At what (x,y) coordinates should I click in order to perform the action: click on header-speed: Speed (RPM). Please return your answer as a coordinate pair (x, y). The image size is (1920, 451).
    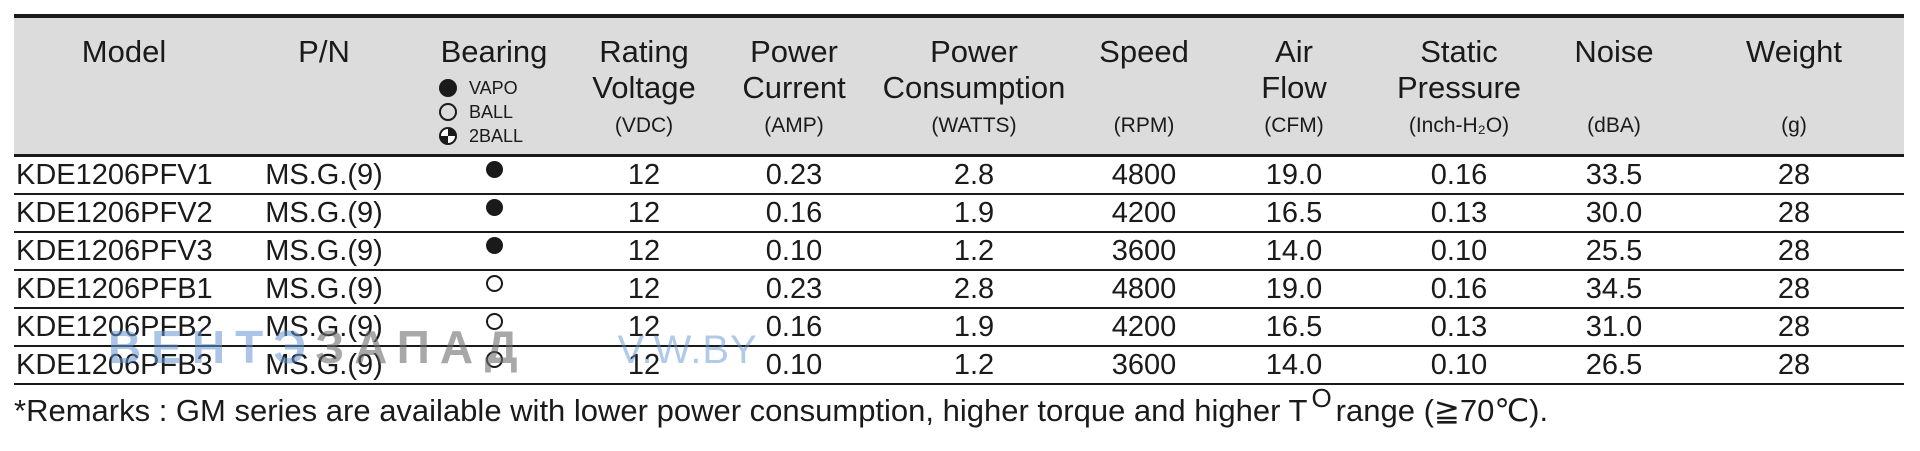
    Looking at the image, I should click on (1144, 85).